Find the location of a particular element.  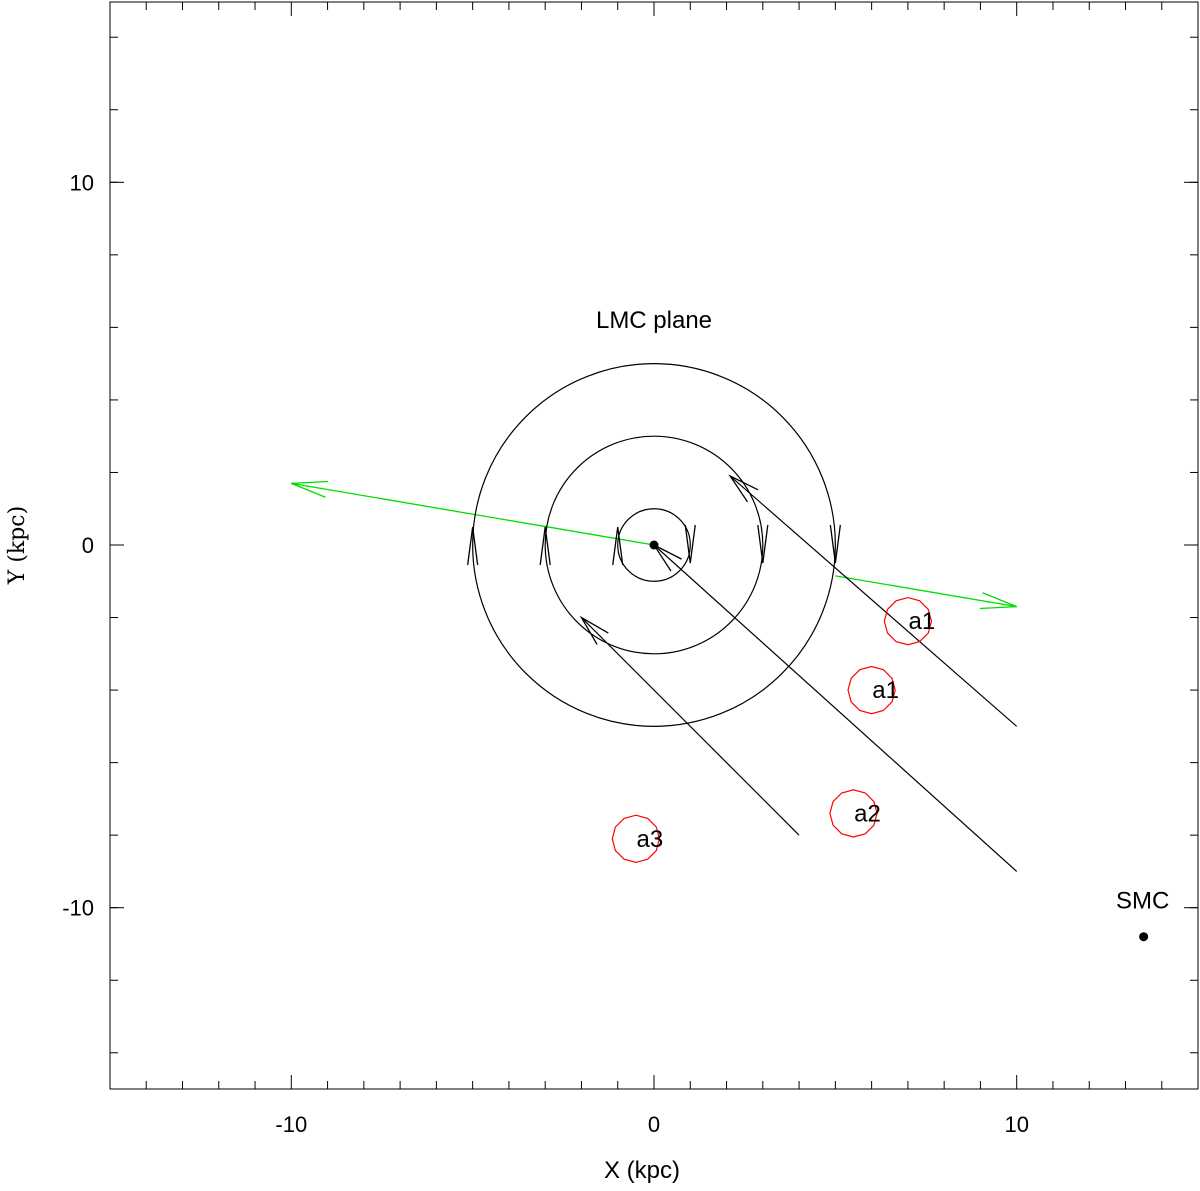

x-tick-label: 0 is located at coordinates (654, 1124).